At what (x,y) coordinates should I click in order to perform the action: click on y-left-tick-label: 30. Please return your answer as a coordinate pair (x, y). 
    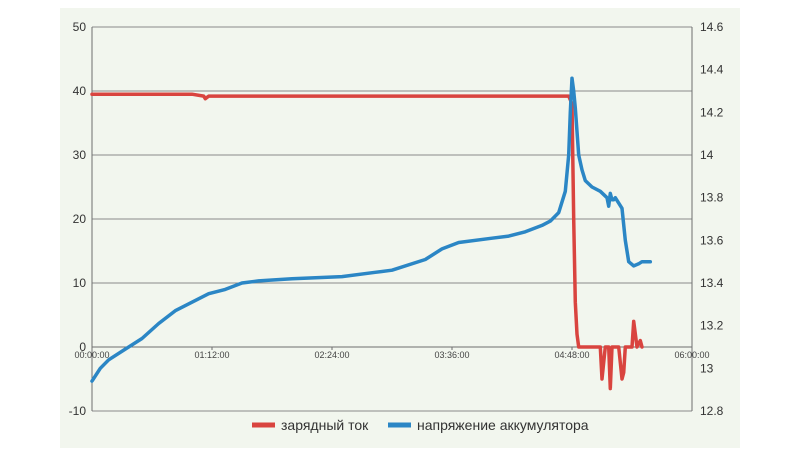
    Looking at the image, I should click on (80, 155).